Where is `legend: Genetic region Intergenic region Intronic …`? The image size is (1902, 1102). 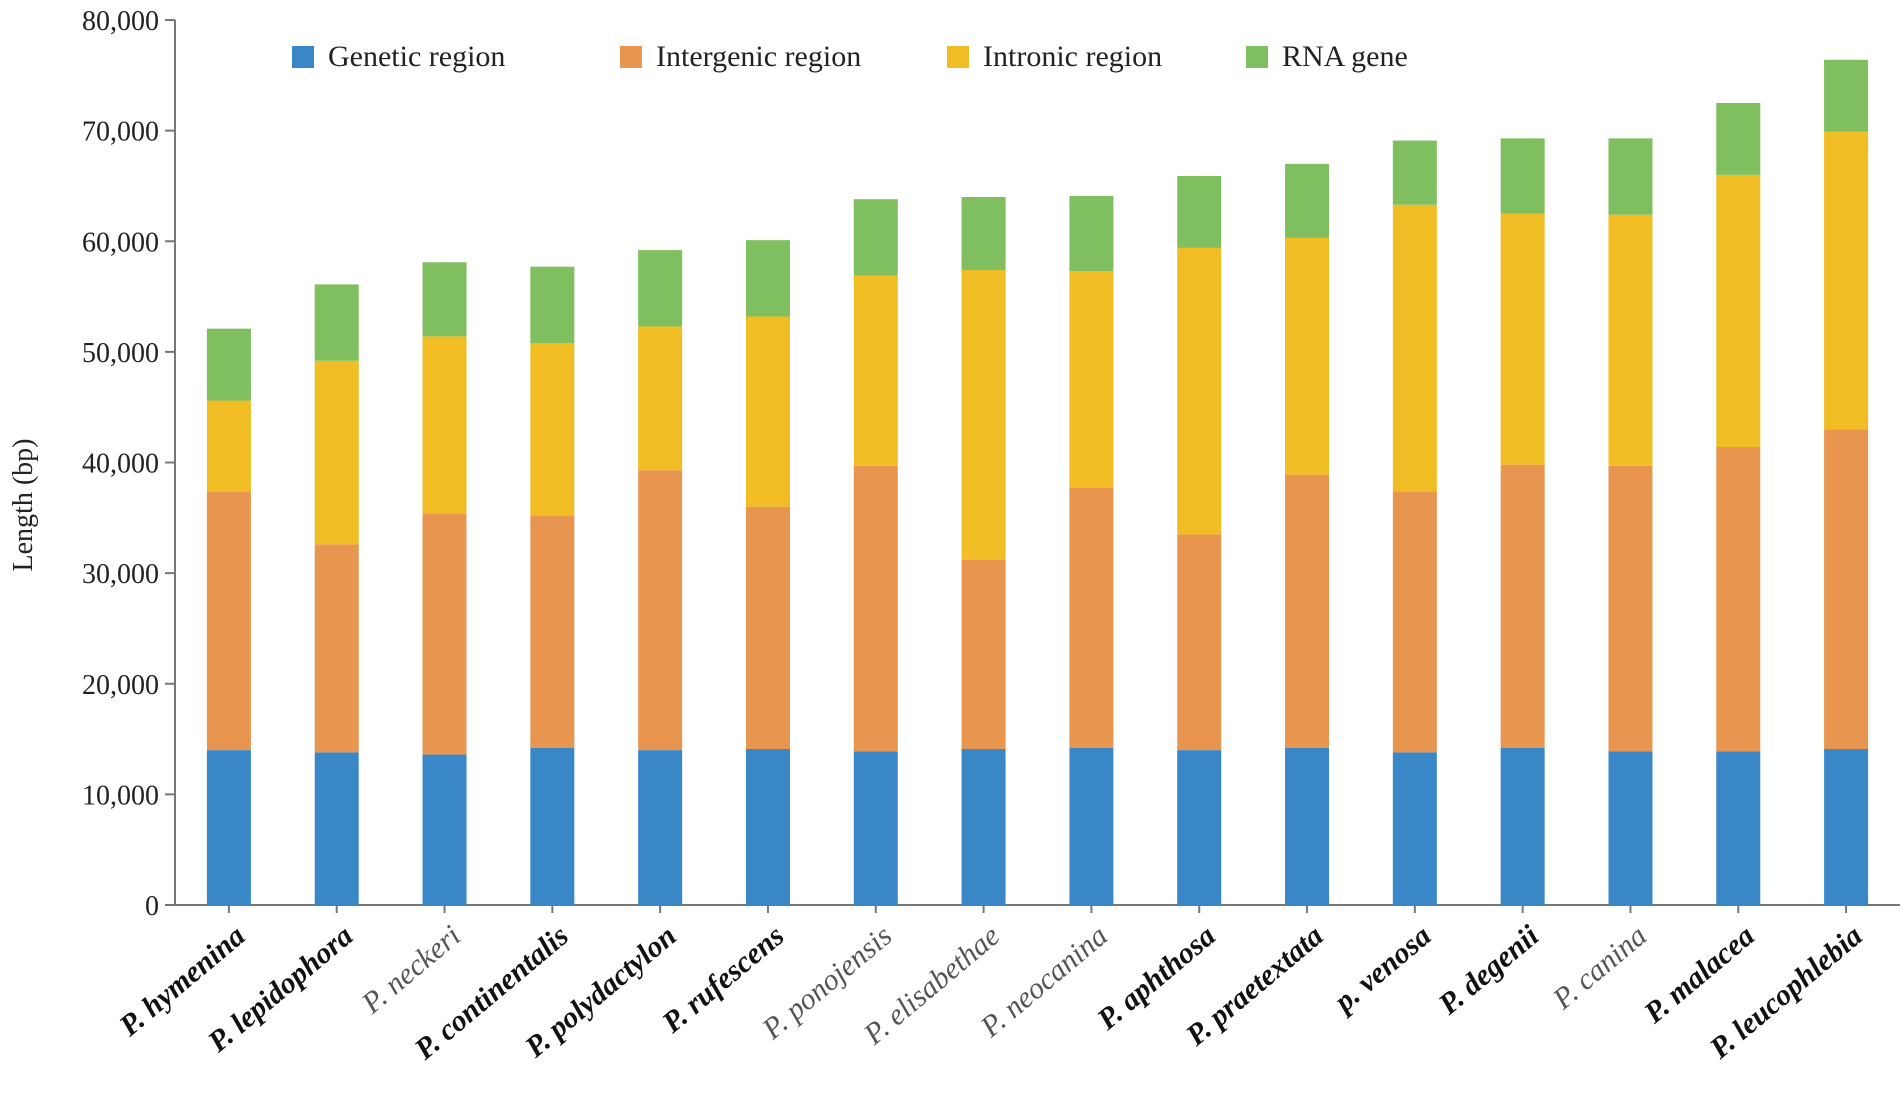 legend: Genetic region Intergenic region Intronic … is located at coordinates (850, 56).